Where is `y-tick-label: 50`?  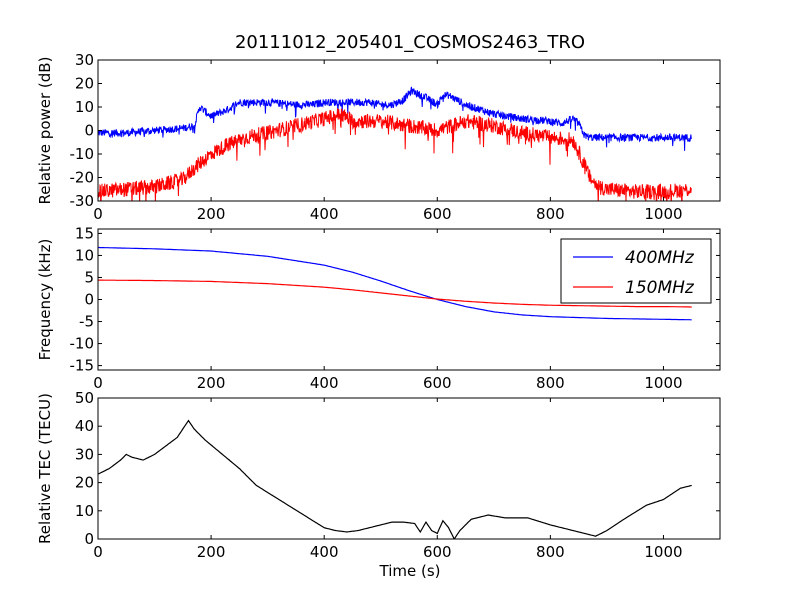
y-tick-label: 50 is located at coordinates (84, 398).